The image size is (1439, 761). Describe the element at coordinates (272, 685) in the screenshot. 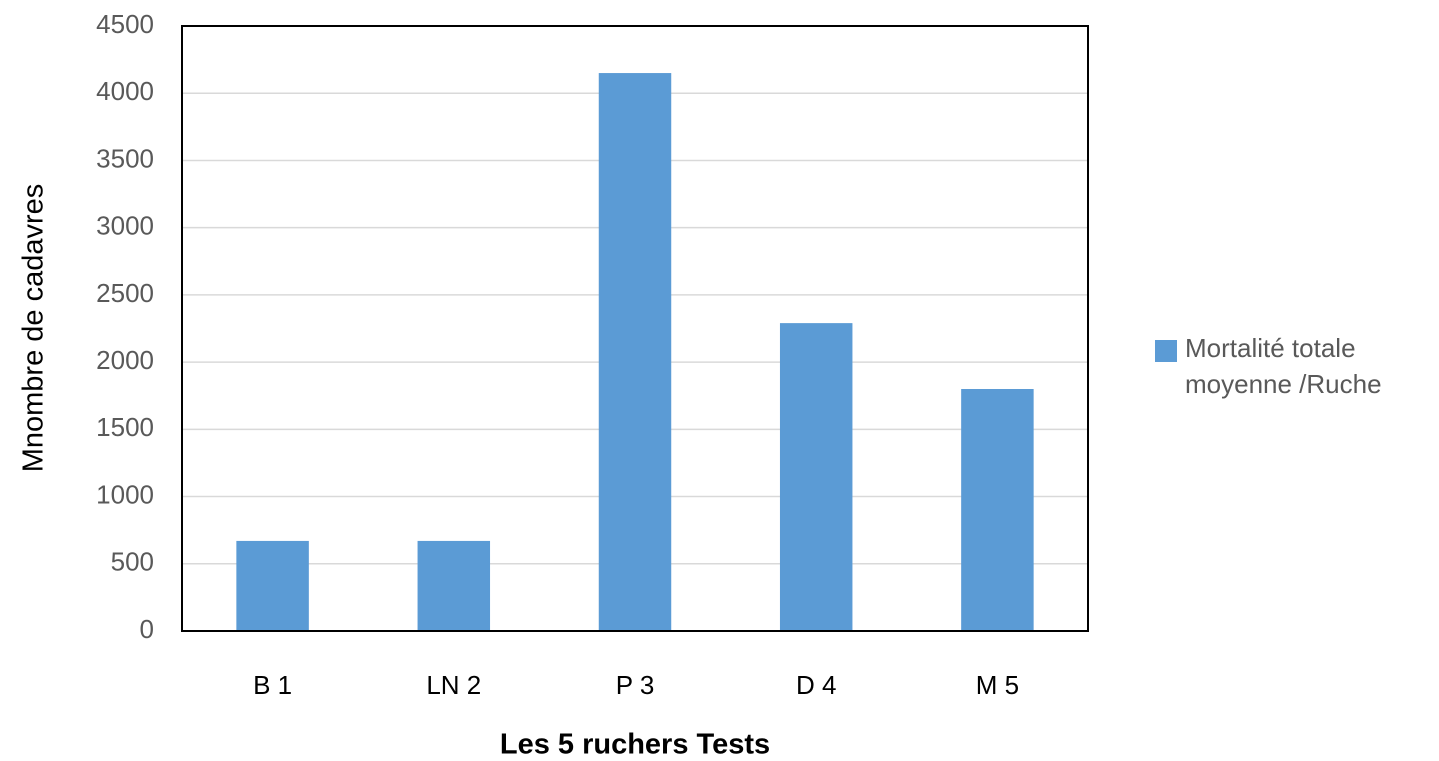

I see `x-tick-label: B 1` at that location.